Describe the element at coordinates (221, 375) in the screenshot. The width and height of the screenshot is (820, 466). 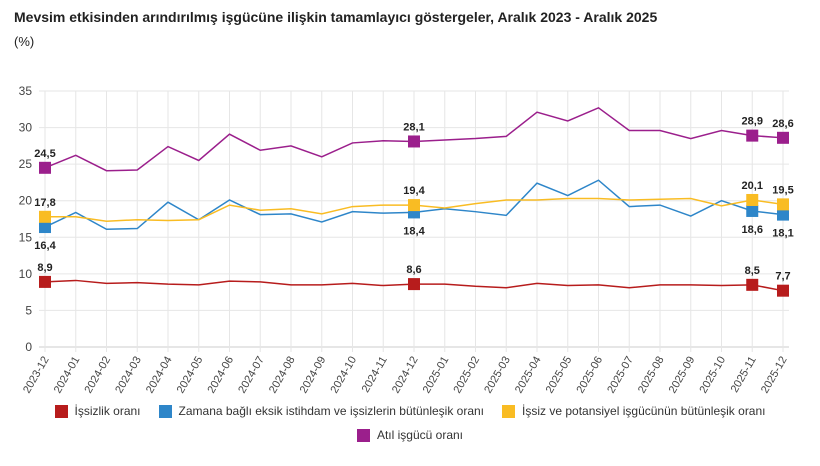
I see `x-tick-label: 2024-06` at that location.